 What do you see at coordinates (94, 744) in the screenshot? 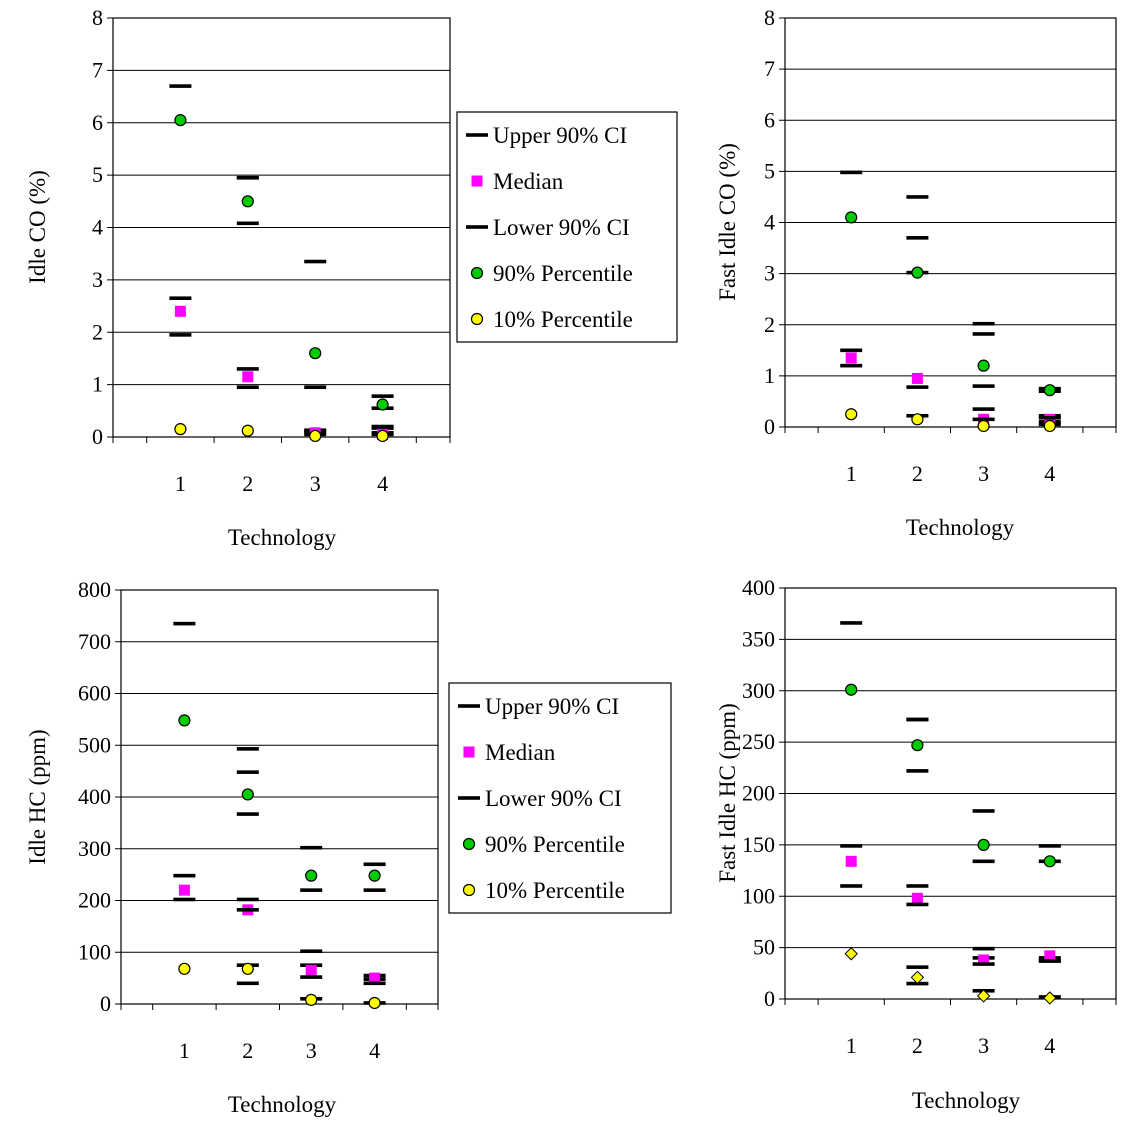
I see `y-tick-label: 500` at bounding box center [94, 744].